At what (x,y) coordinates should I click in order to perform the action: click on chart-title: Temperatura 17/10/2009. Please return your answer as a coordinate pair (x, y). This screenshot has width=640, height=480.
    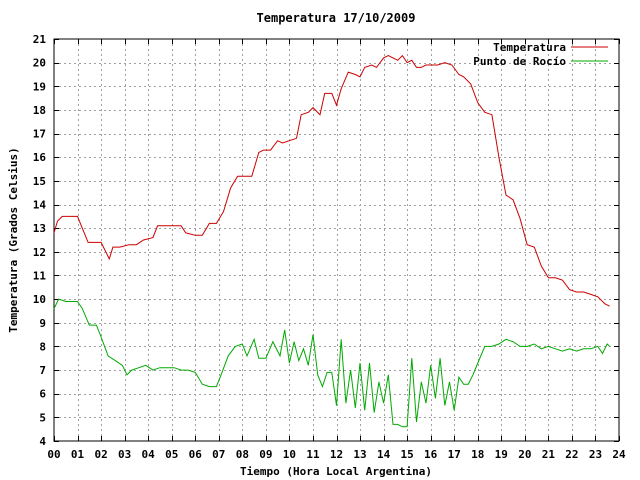
    Looking at the image, I should click on (336, 18).